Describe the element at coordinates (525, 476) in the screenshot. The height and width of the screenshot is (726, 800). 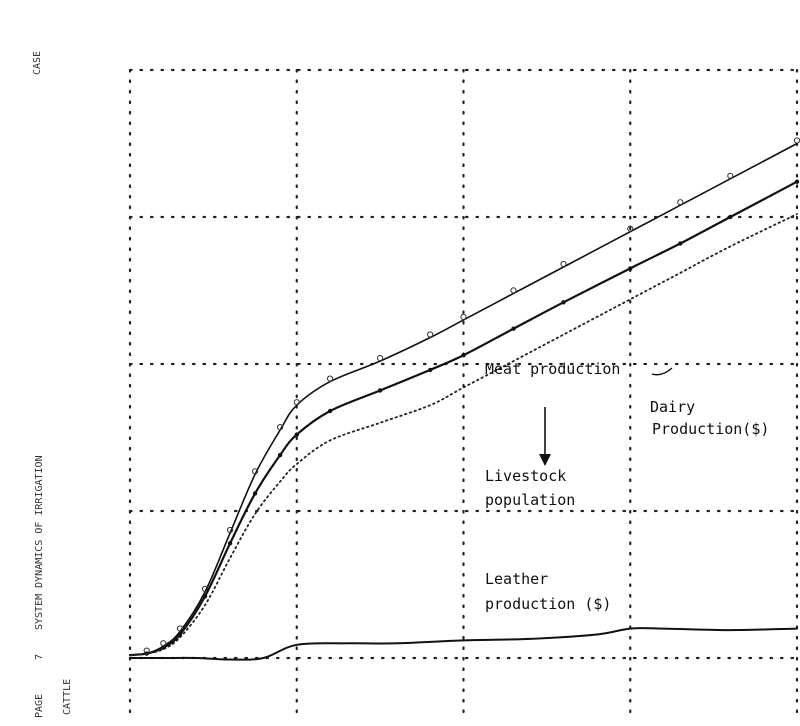
I see `label-livestock-1: Livestock` at that location.